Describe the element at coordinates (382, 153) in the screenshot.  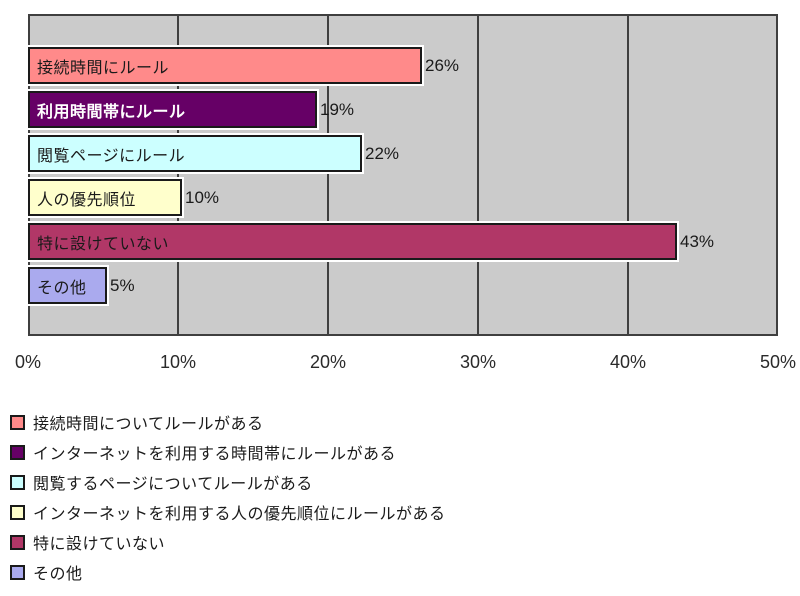
I see `bar-value-label: 22%` at that location.